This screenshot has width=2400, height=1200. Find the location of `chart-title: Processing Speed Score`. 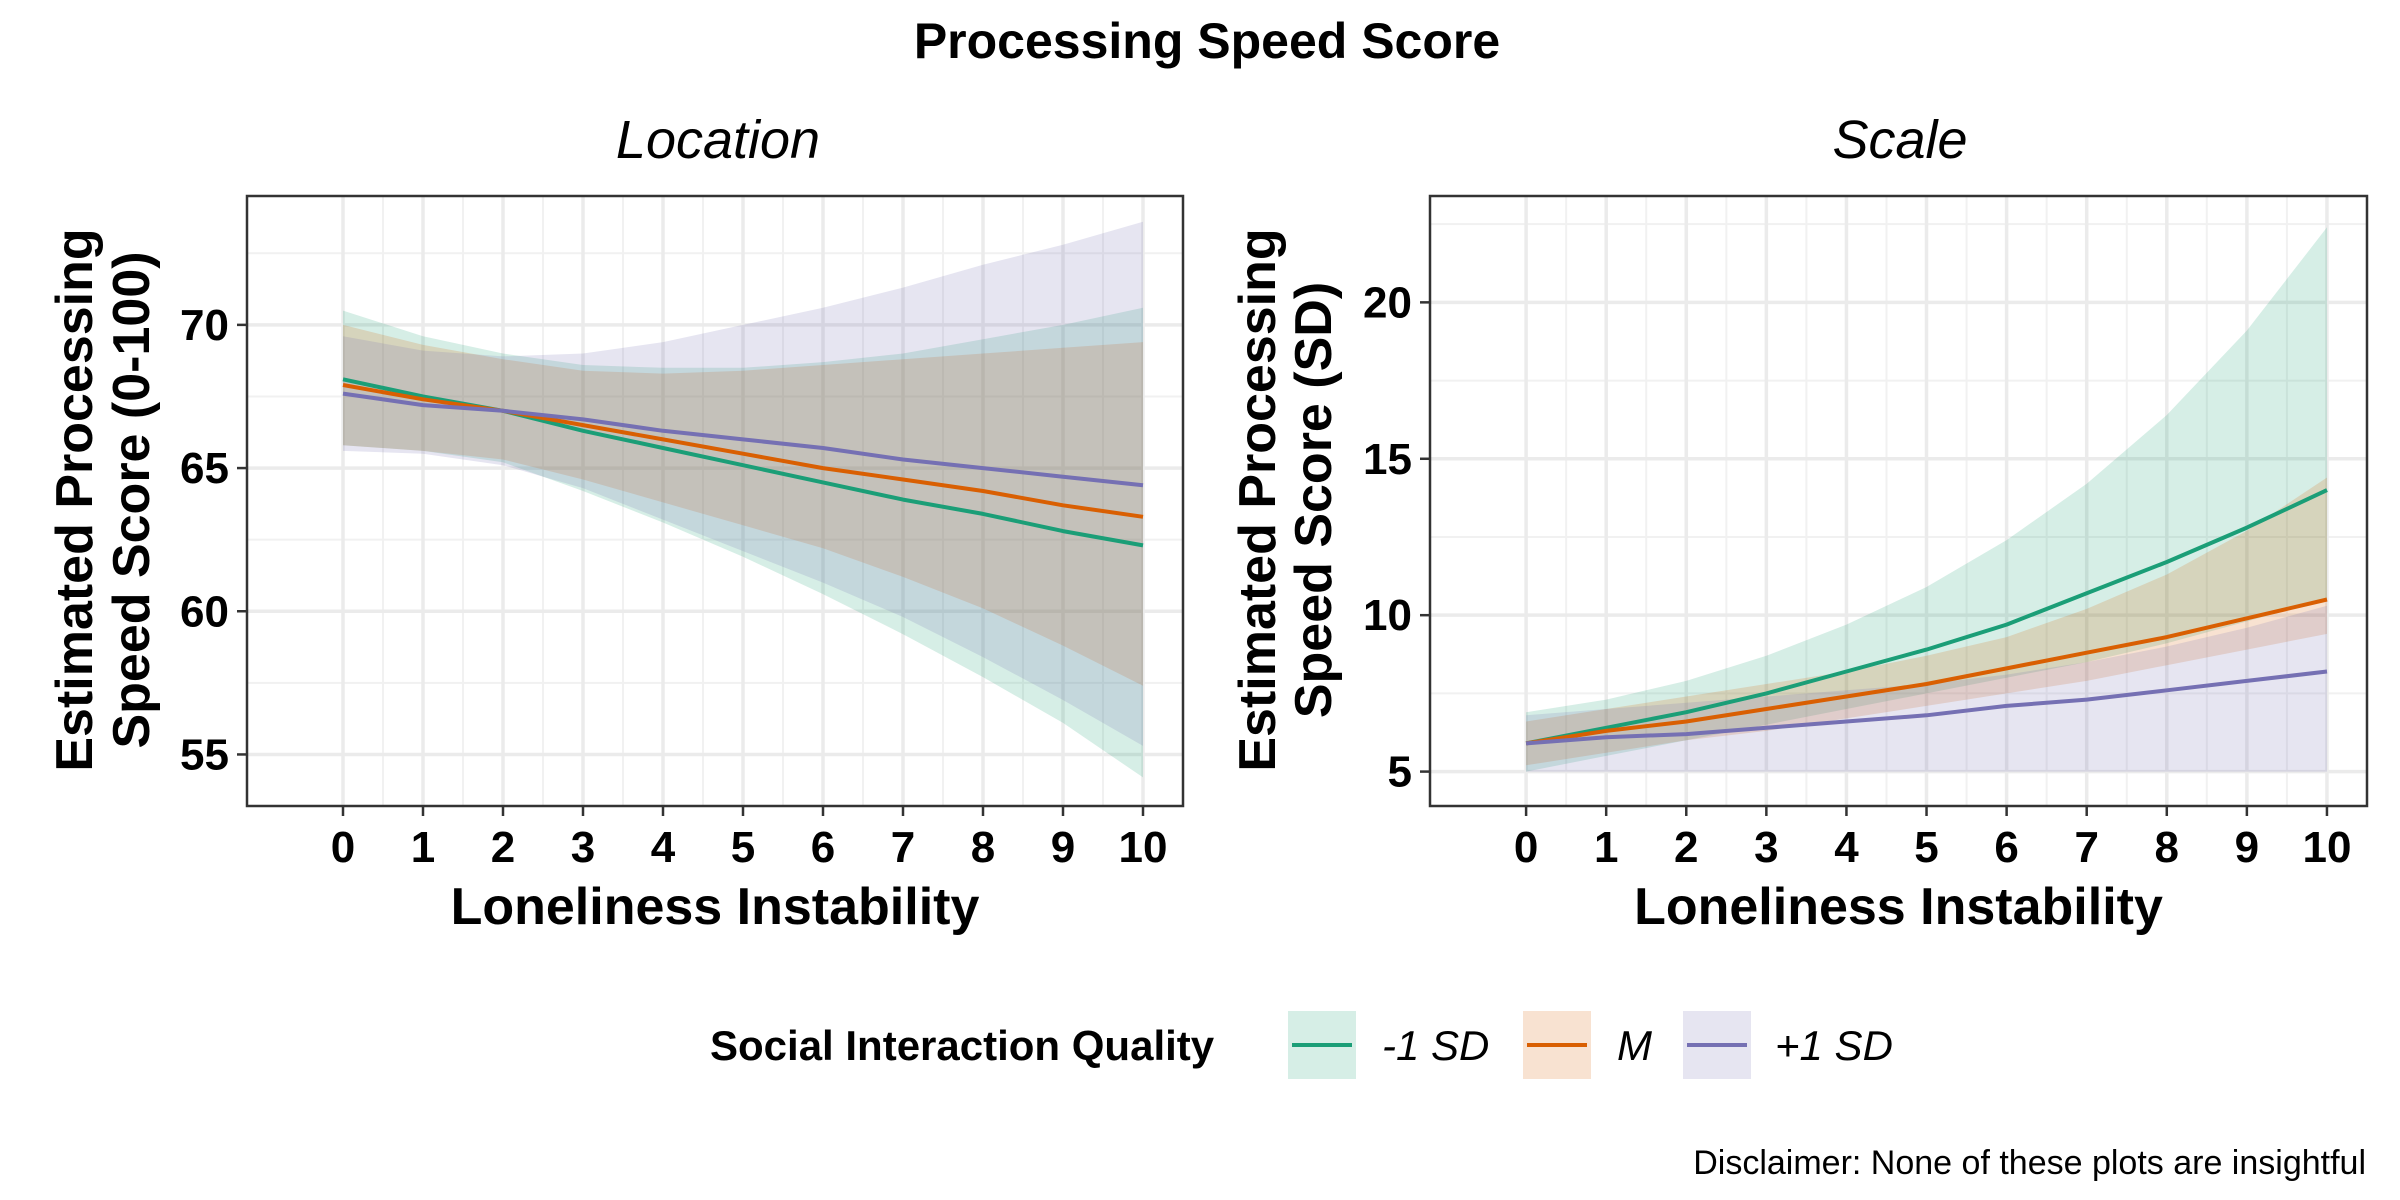

chart-title: Processing Speed Score is located at coordinates (1207, 41).